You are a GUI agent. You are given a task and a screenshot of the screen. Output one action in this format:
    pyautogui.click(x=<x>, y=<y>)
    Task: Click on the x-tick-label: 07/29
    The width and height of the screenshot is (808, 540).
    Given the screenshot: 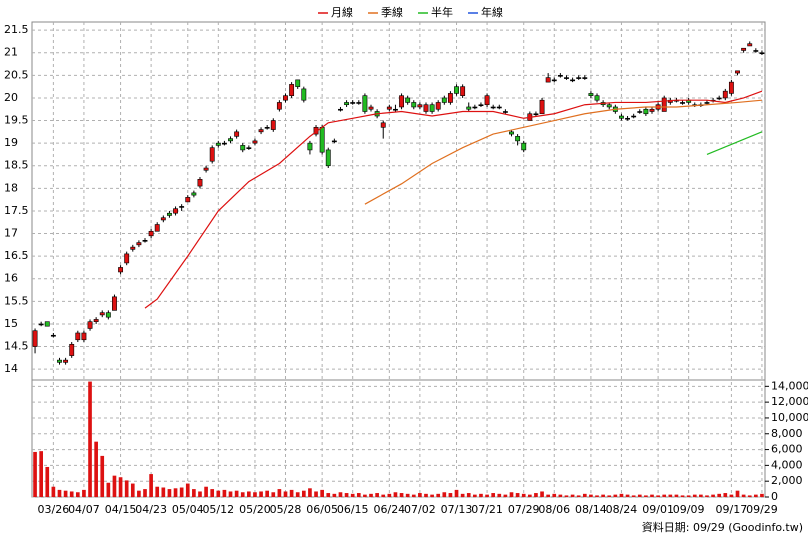 What is the action you would take?
    pyautogui.click(x=524, y=509)
    